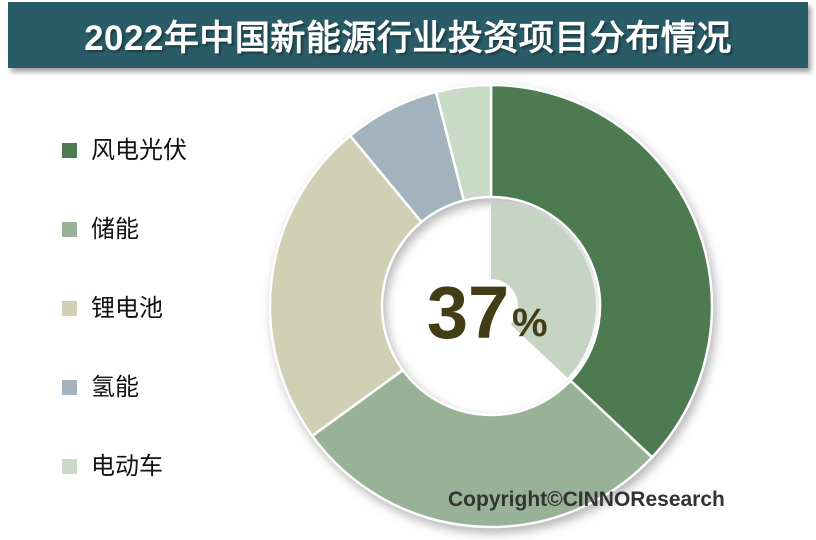 The width and height of the screenshot is (816, 540). What do you see at coordinates (482, 448) in the screenshot?
I see `slice-energy-storage` at bounding box center [482, 448].